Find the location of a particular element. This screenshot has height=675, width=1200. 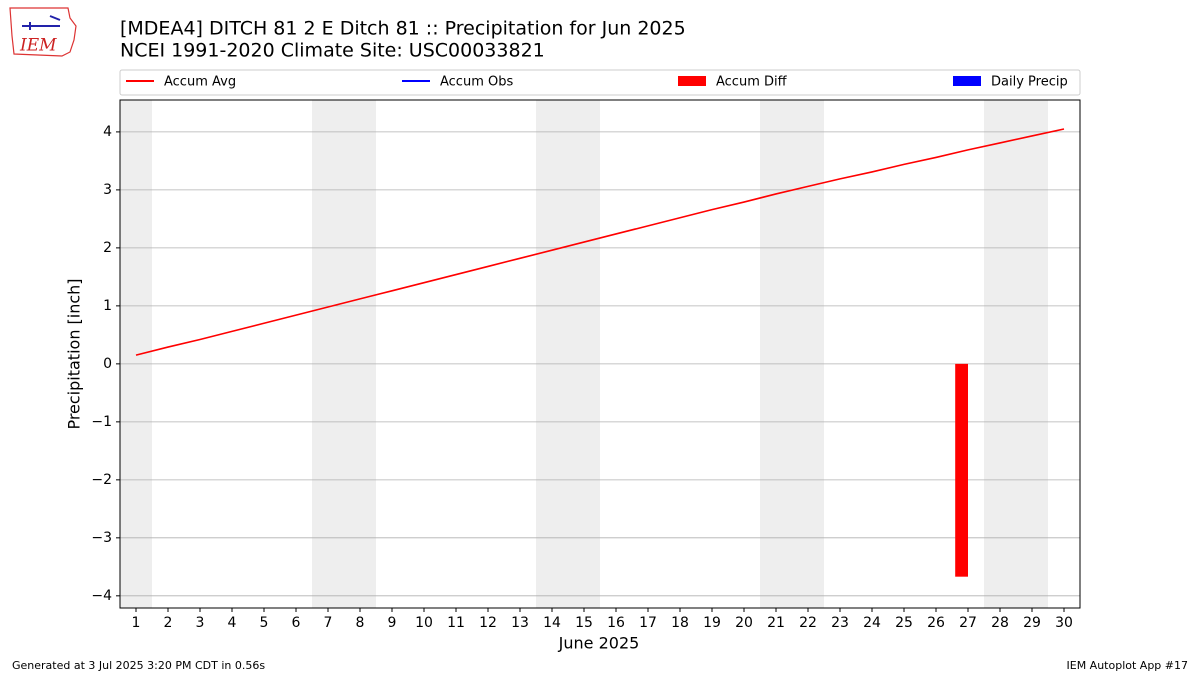

x-tick-label: 4 is located at coordinates (232, 623).